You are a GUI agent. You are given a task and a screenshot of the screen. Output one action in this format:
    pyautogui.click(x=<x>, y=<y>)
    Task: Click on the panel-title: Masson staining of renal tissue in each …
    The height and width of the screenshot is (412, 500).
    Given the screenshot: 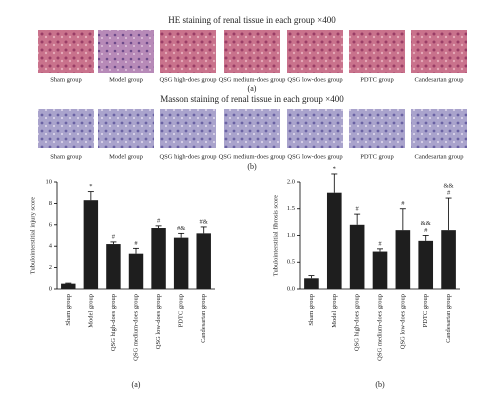 What is the action you would take?
    pyautogui.click(x=252, y=99)
    